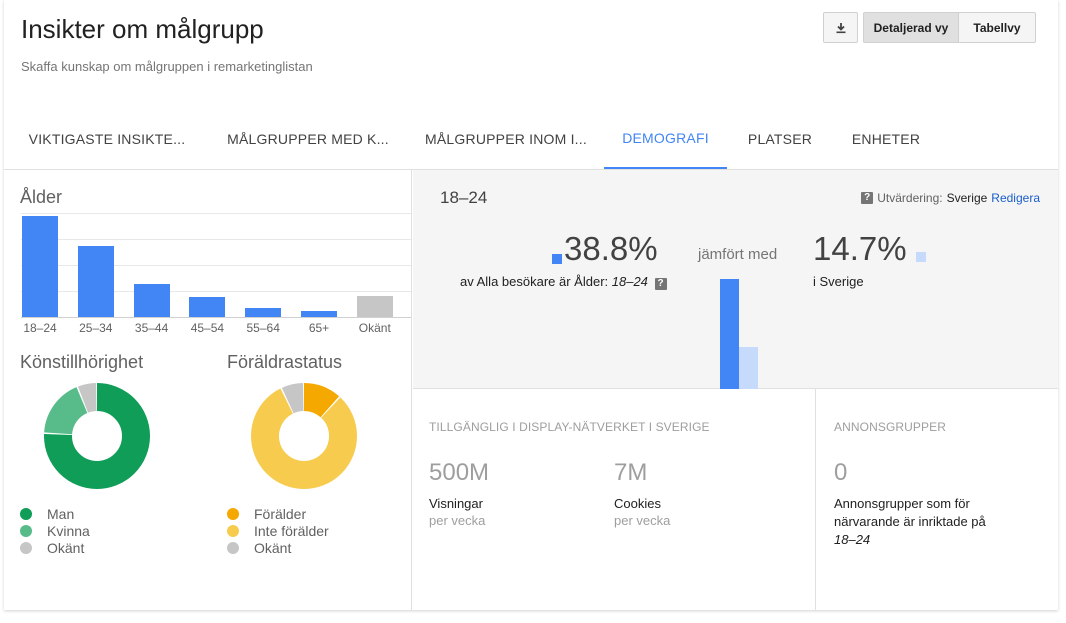 Image resolution: width=1066 pixels, height=623 pixels. What do you see at coordinates (82, 362) in the screenshot?
I see `gender-title: Könstillhörighet` at bounding box center [82, 362].